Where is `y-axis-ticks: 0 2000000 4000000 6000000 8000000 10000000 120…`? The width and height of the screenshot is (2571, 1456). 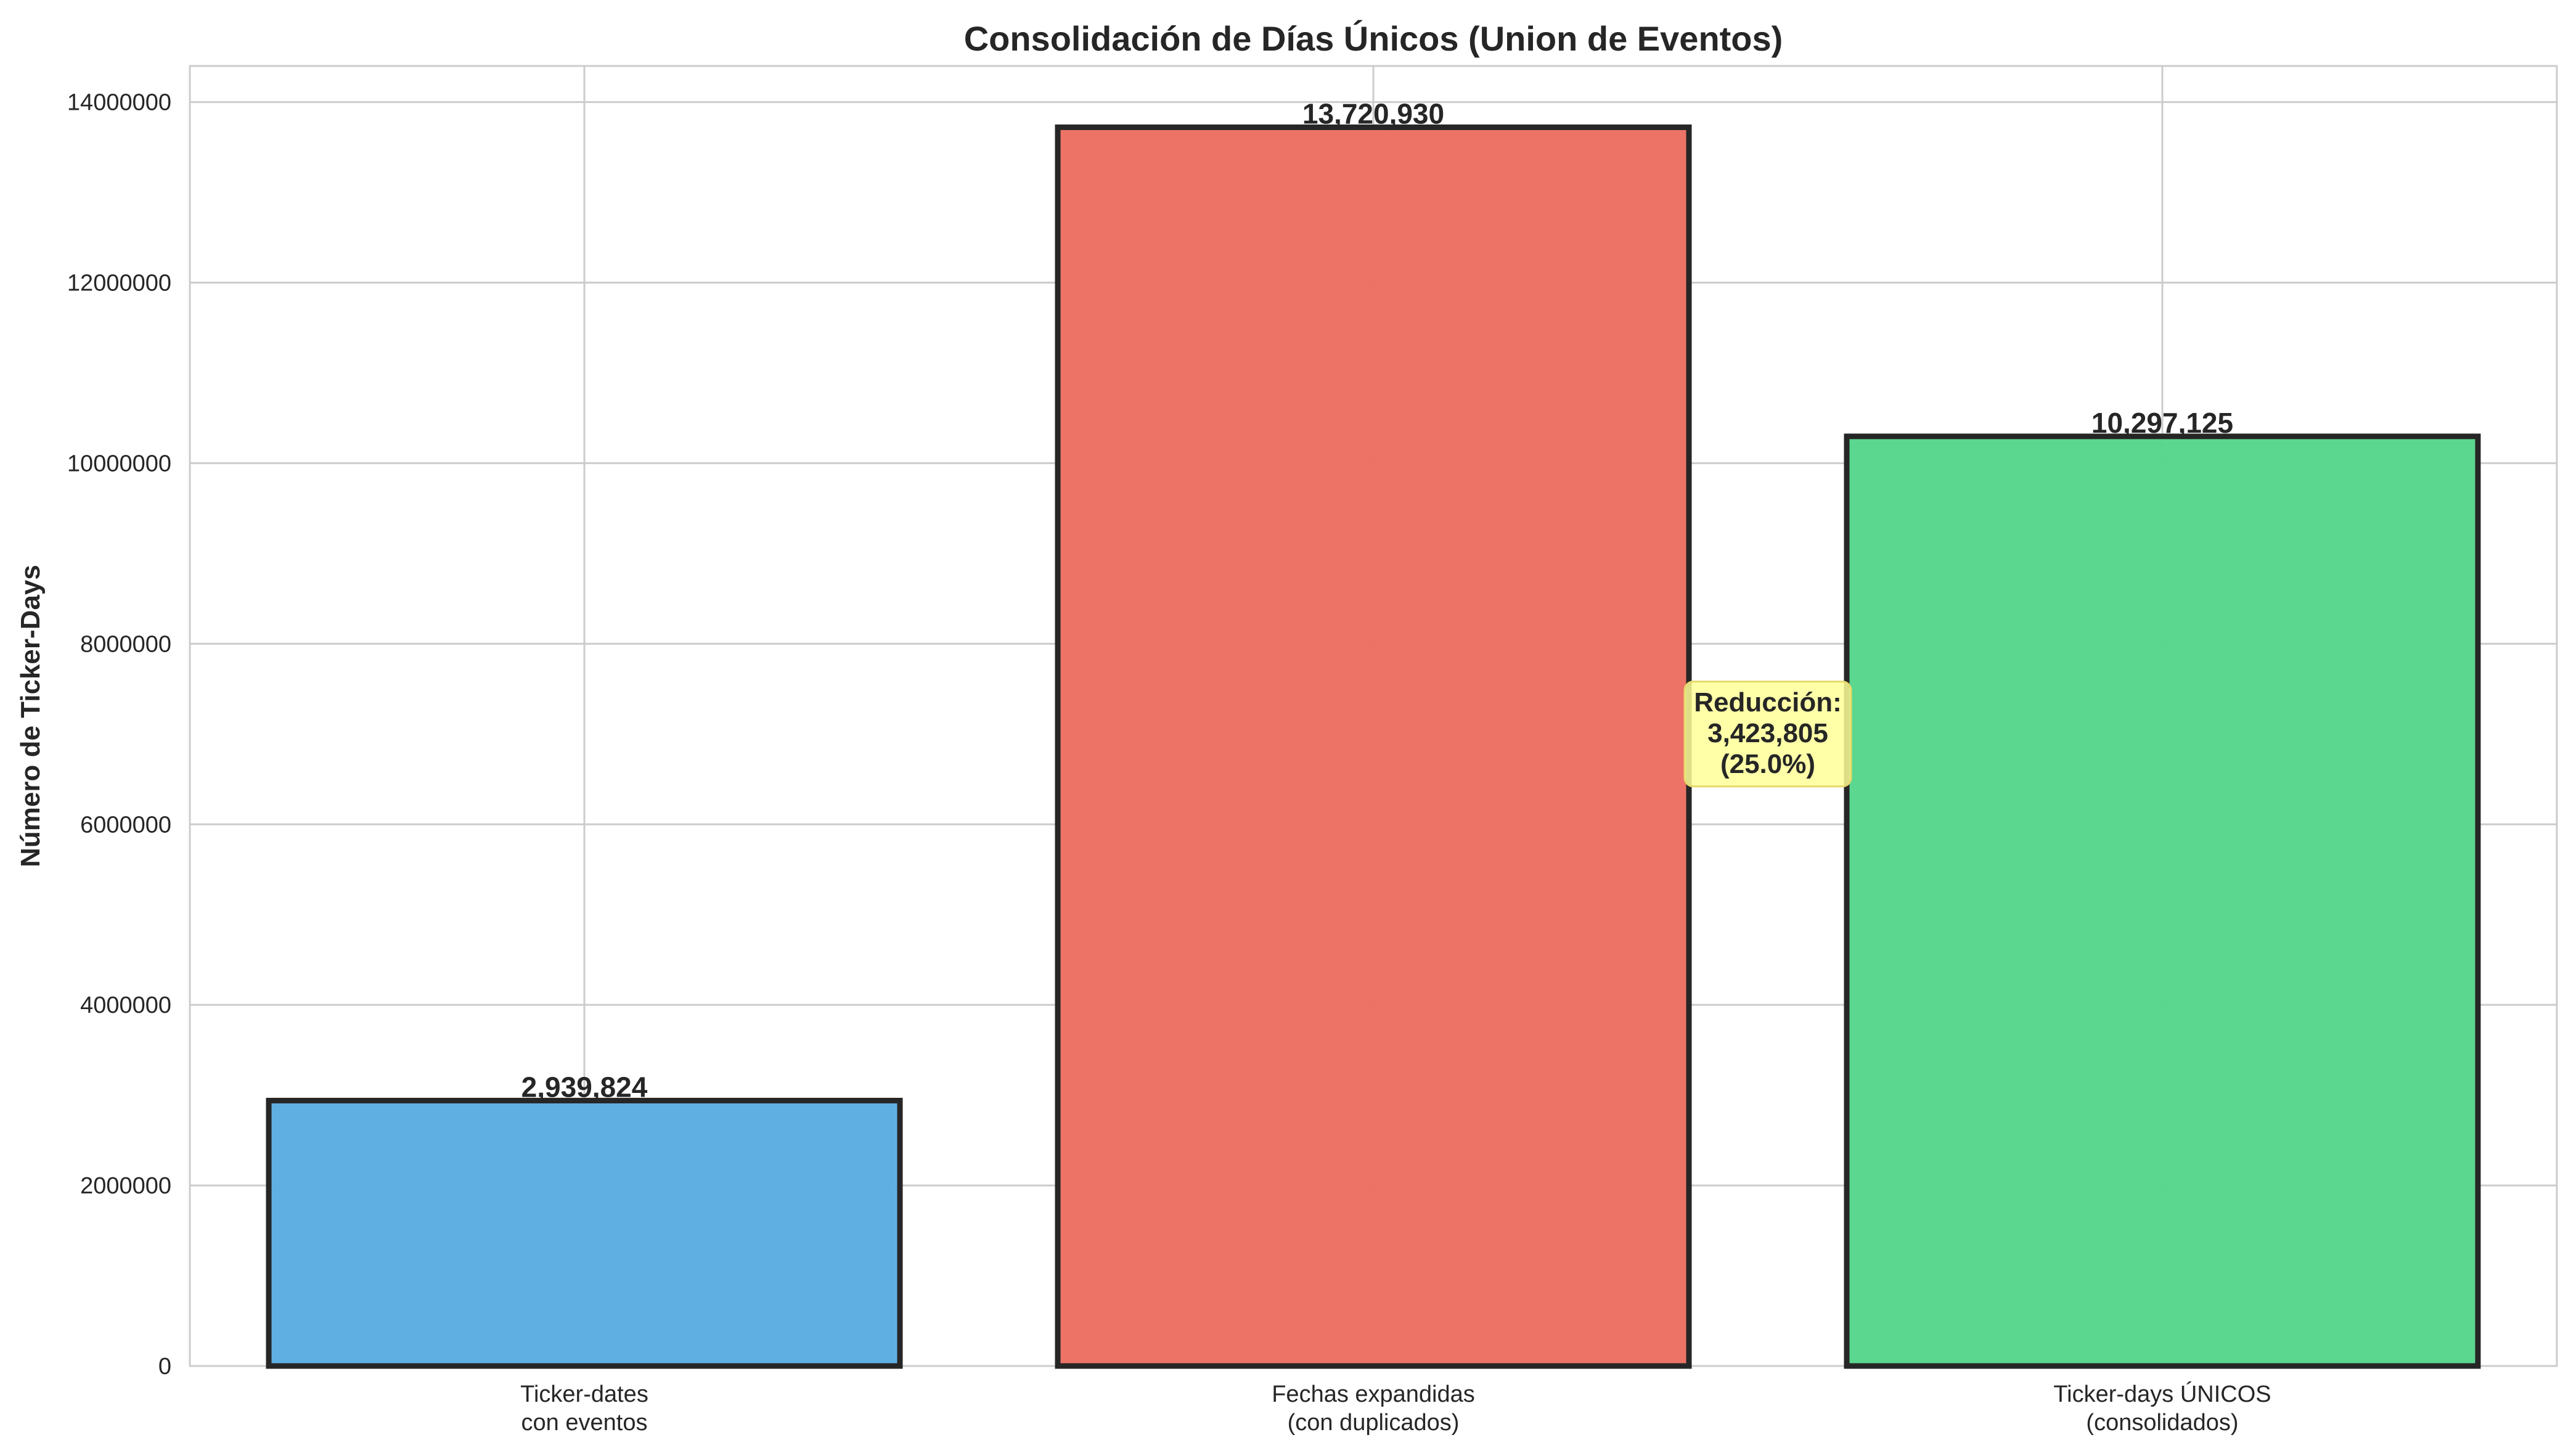 y-axis-ticks: 0 2000000 4000000 6000000 8000000 10000000 120… is located at coordinates (119, 735).